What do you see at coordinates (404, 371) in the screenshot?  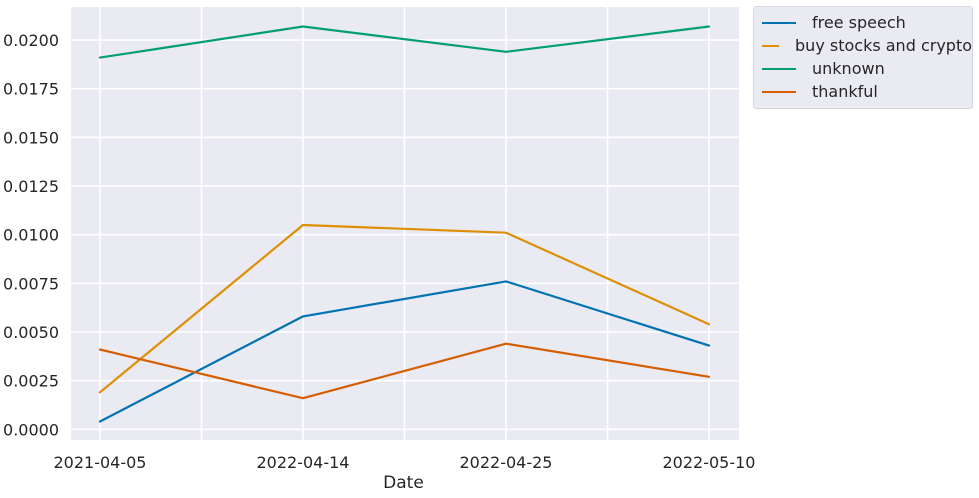 I see `series-line-thankful` at bounding box center [404, 371].